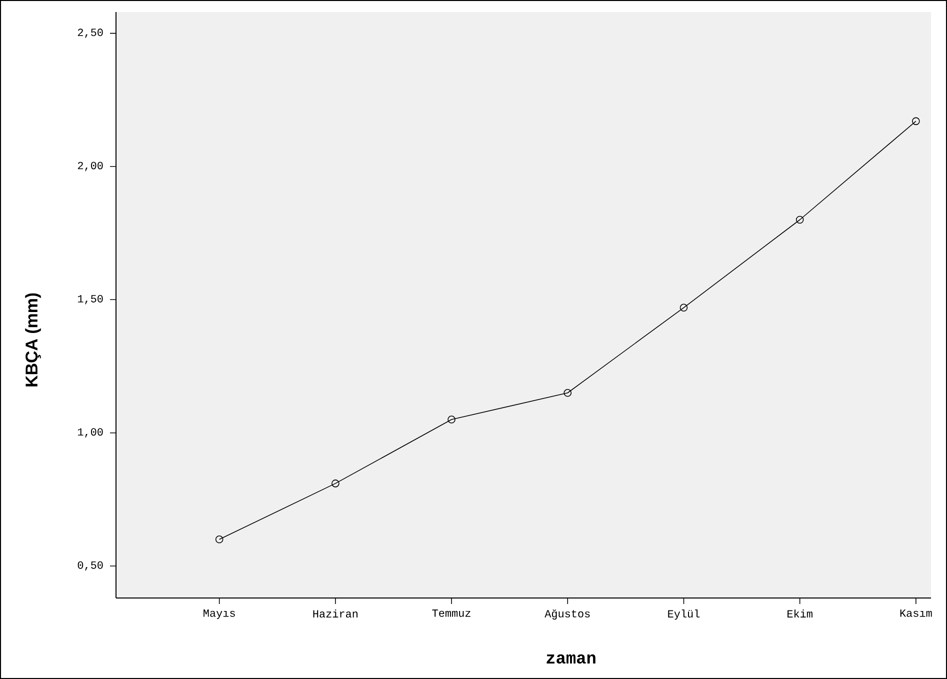  What do you see at coordinates (33, 339) in the screenshot?
I see `y-axis-title: KBÇA (mm)` at bounding box center [33, 339].